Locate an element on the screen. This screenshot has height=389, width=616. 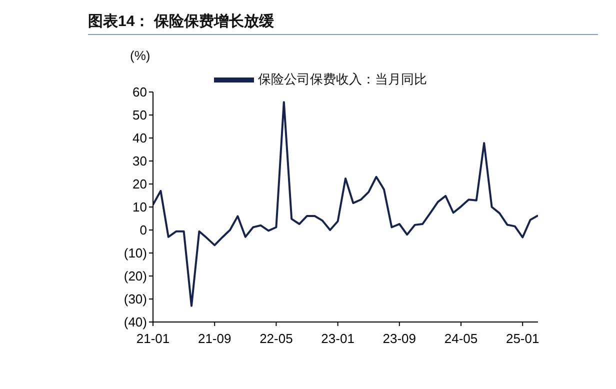
x-tick-label: 25-01 is located at coordinates (523, 338).